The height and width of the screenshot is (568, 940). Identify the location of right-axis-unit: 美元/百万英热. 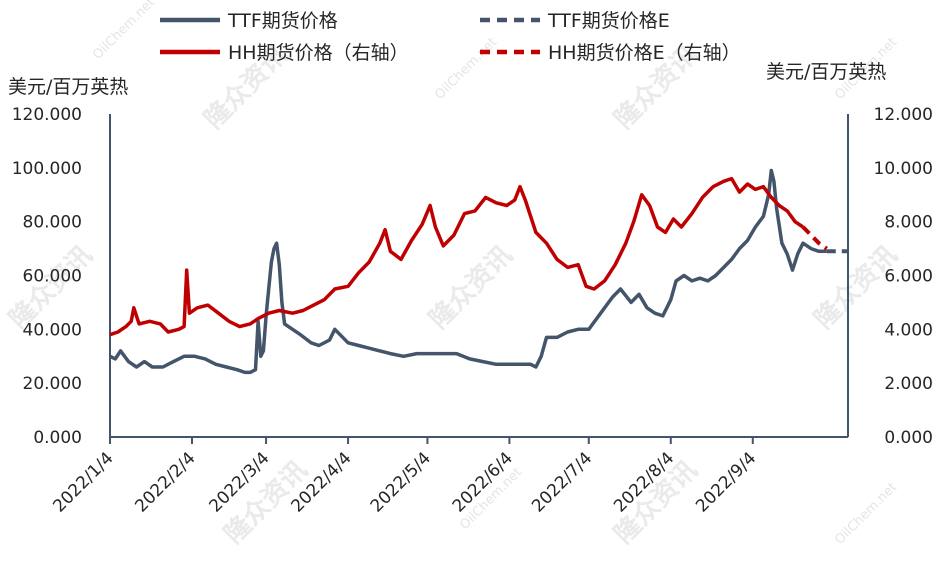
(826, 72).